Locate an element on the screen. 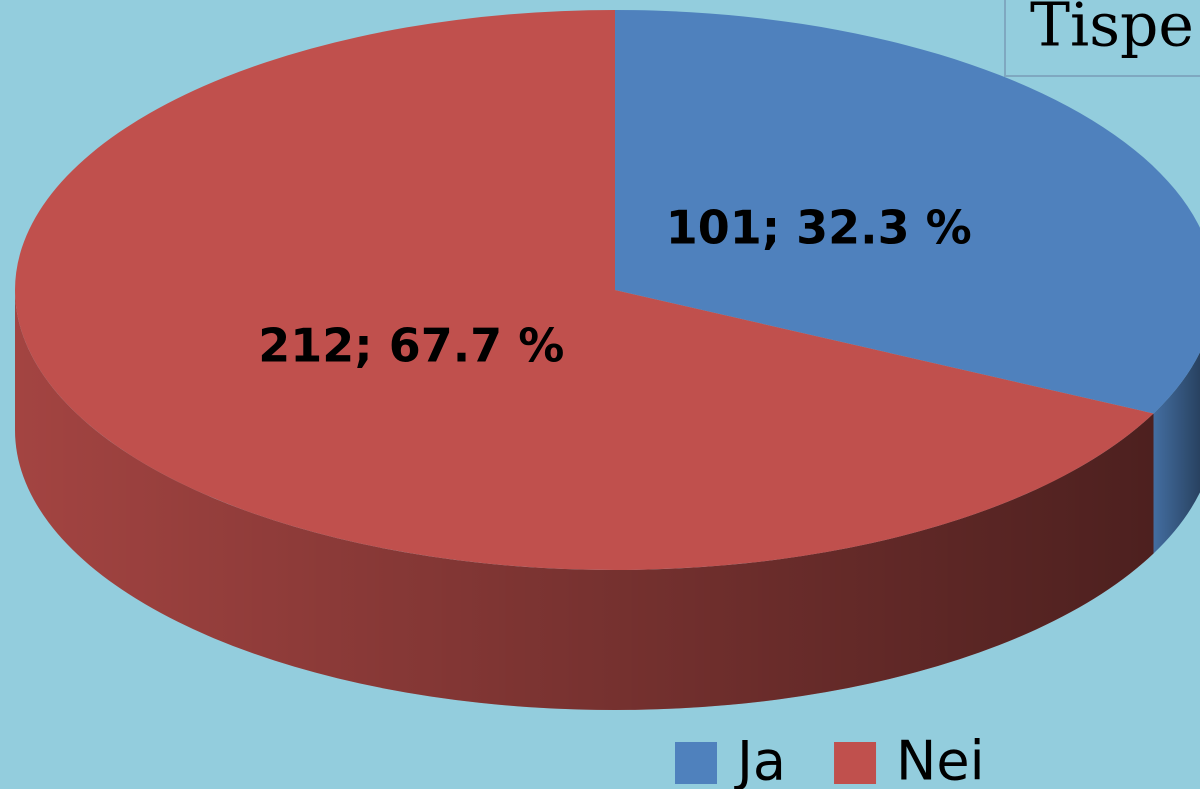  legend-label: Nei is located at coordinates (940, 759).